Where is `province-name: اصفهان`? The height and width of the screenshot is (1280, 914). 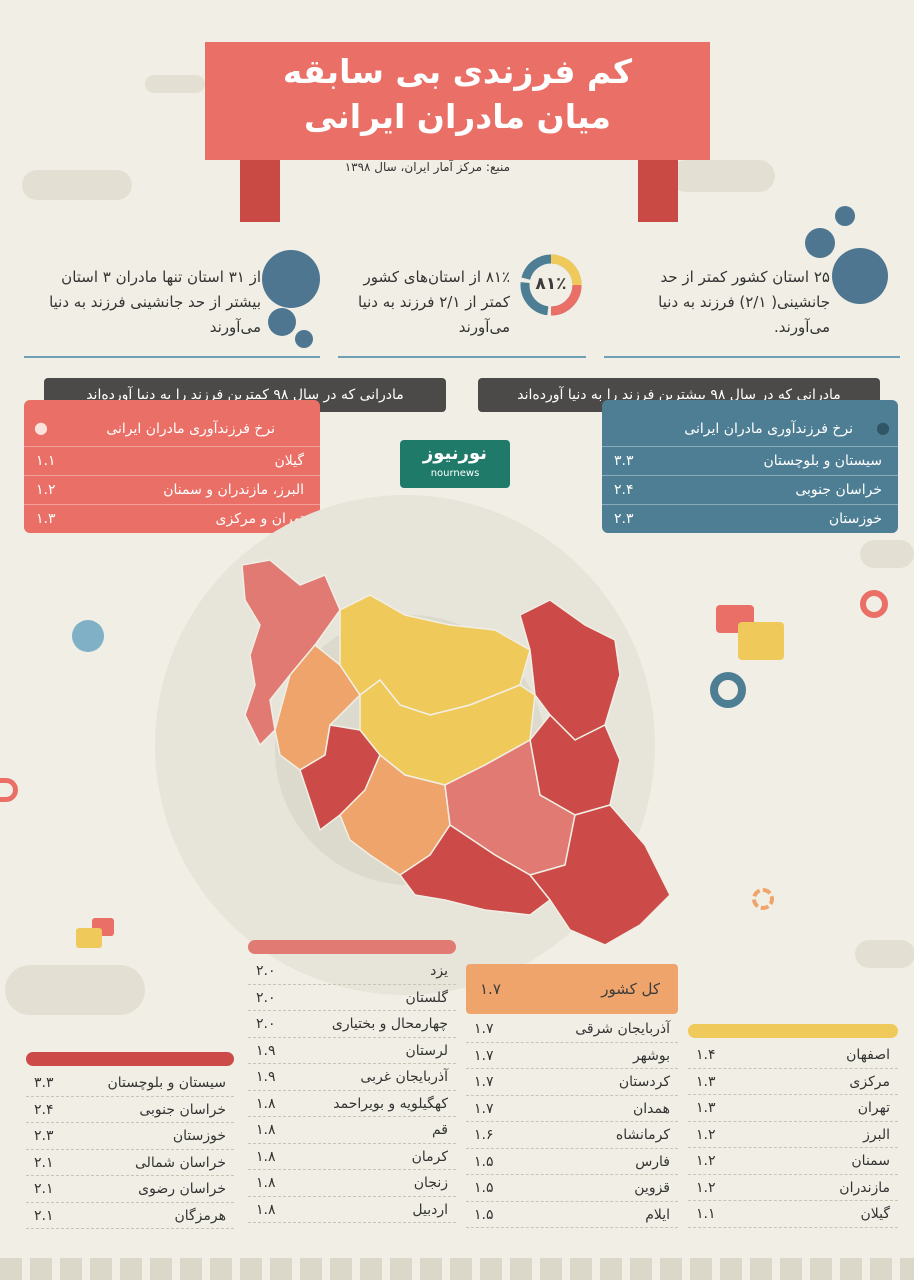 province-name: اصفهان is located at coordinates (868, 1055).